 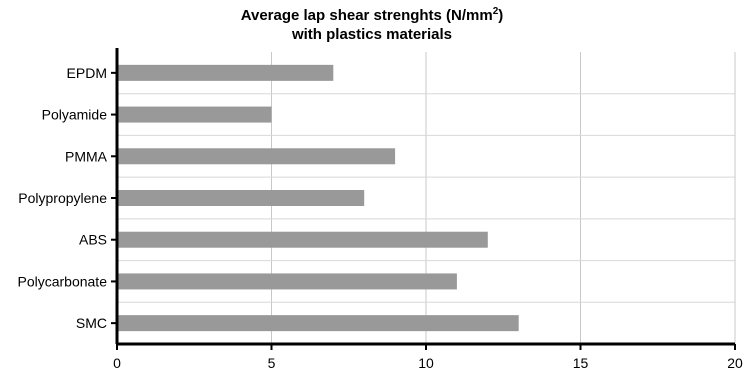 What do you see at coordinates (272, 363) in the screenshot?
I see `x-tick-label: 5` at bounding box center [272, 363].